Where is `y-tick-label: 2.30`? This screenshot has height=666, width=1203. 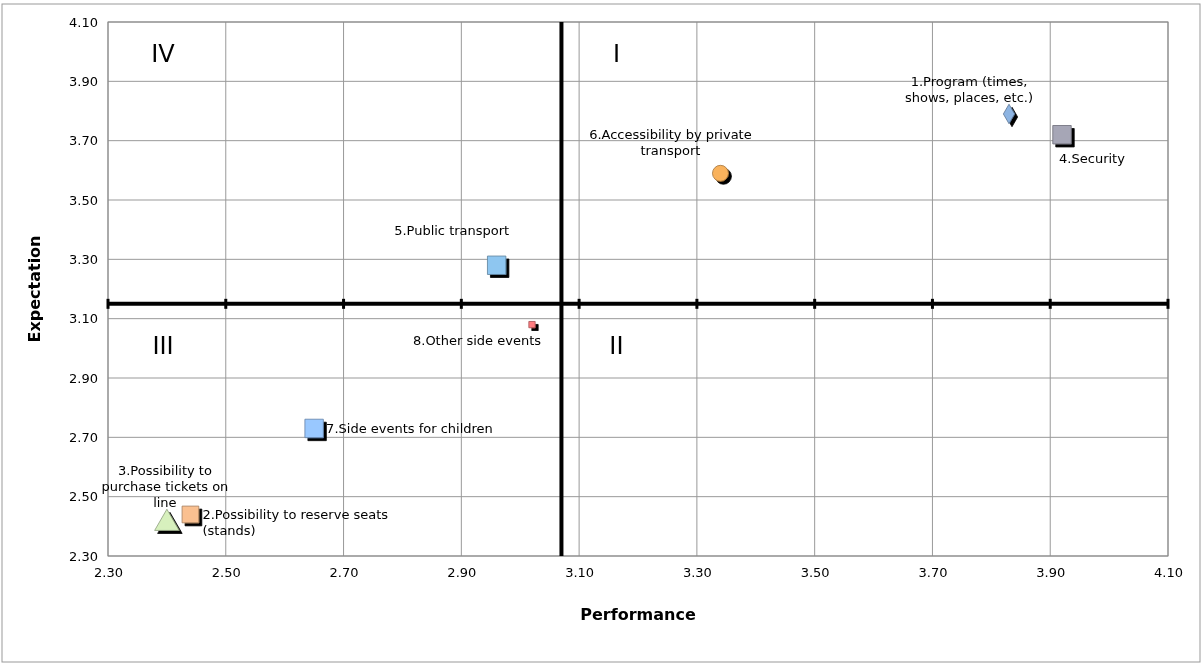
y-tick-label: 2.30 is located at coordinates (83, 556).